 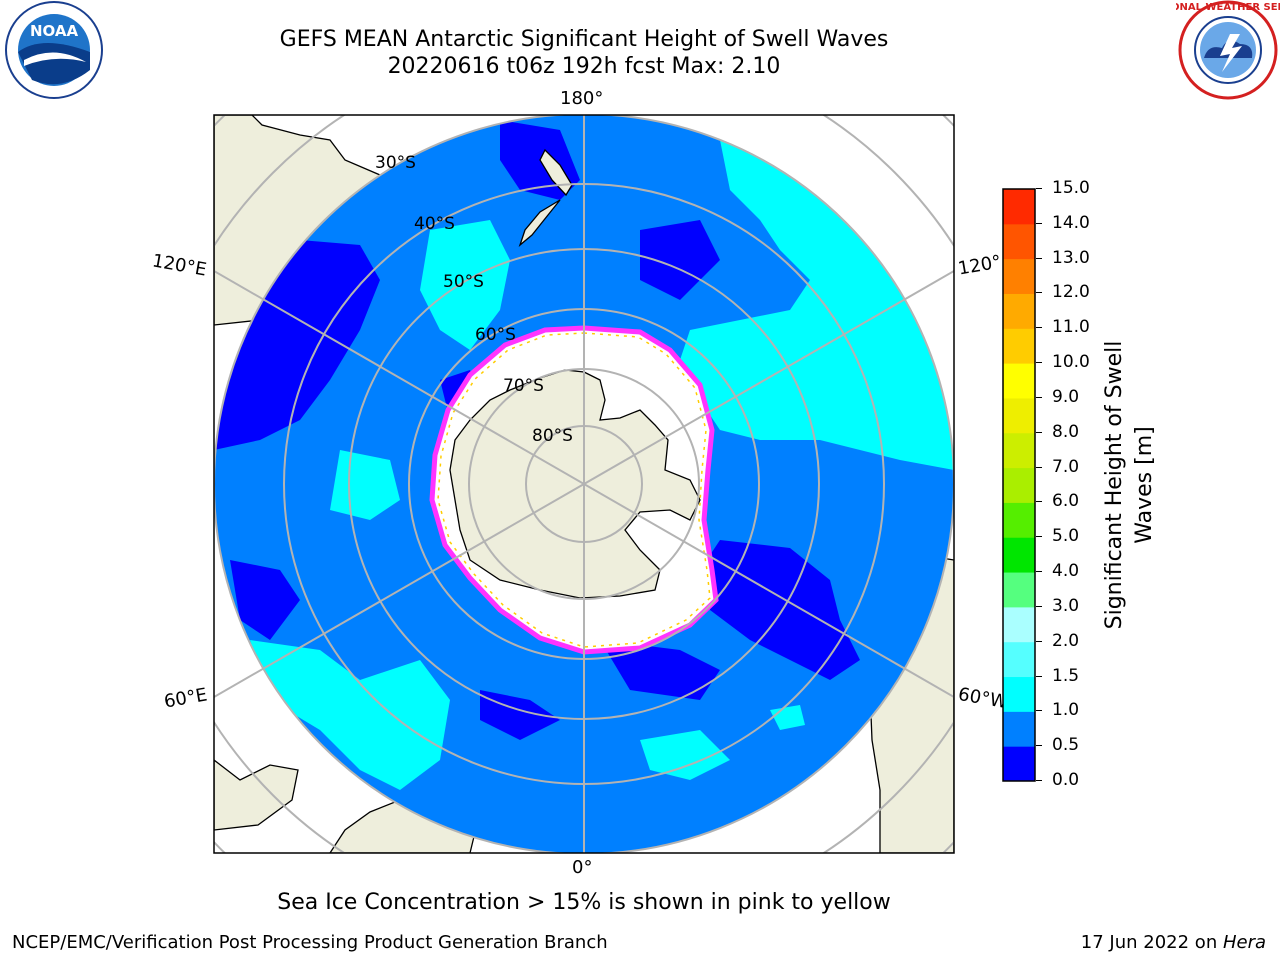 I want to click on lat-label-60s: 60°S, so click(x=495, y=335).